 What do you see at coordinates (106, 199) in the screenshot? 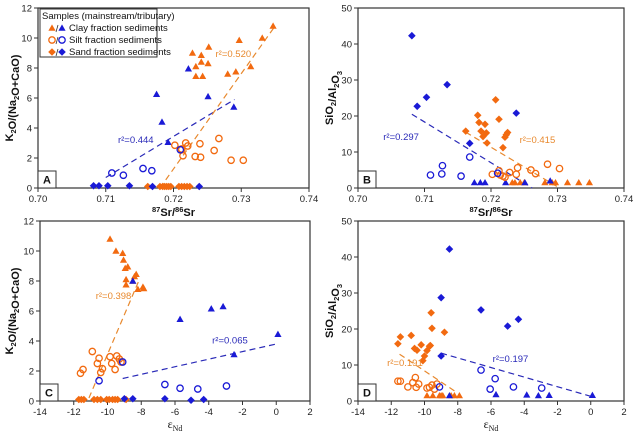
I see `x-tick-label: 0.71` at bounding box center [106, 199].